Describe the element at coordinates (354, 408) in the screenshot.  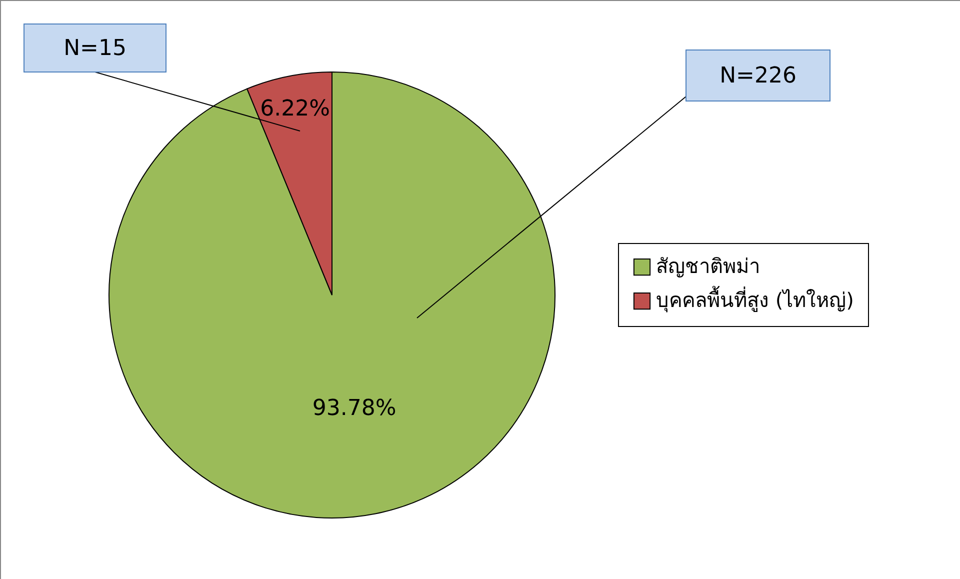
I see `data-label: 93.78%` at that location.